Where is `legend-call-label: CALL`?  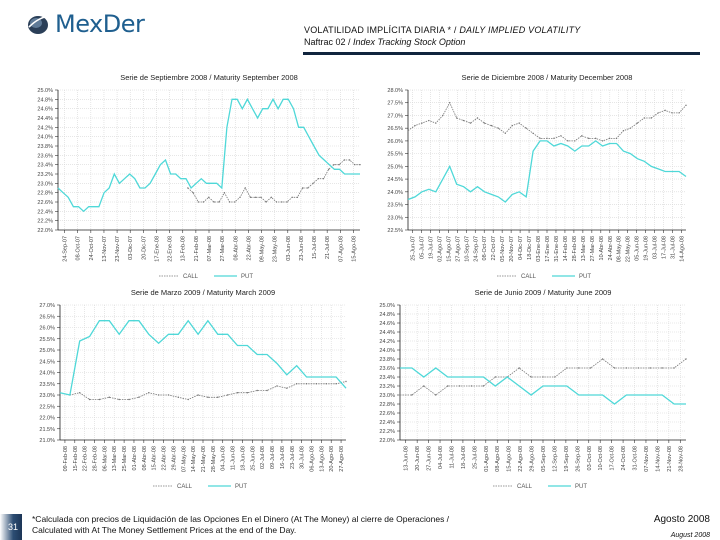
legend-call-label: CALL is located at coordinates (525, 487).